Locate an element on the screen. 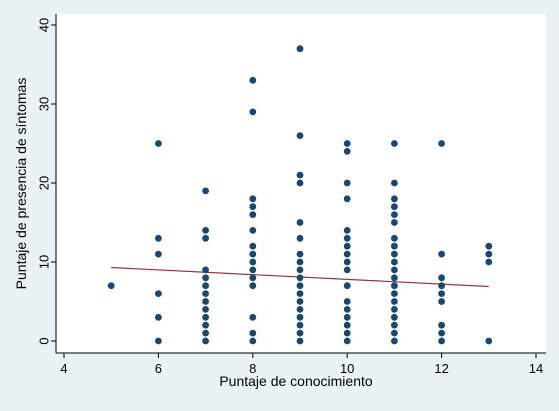 This screenshot has height=411, width=559. y-axis-label: Puntaje de presencia de síntomas is located at coordinates (21, 184).